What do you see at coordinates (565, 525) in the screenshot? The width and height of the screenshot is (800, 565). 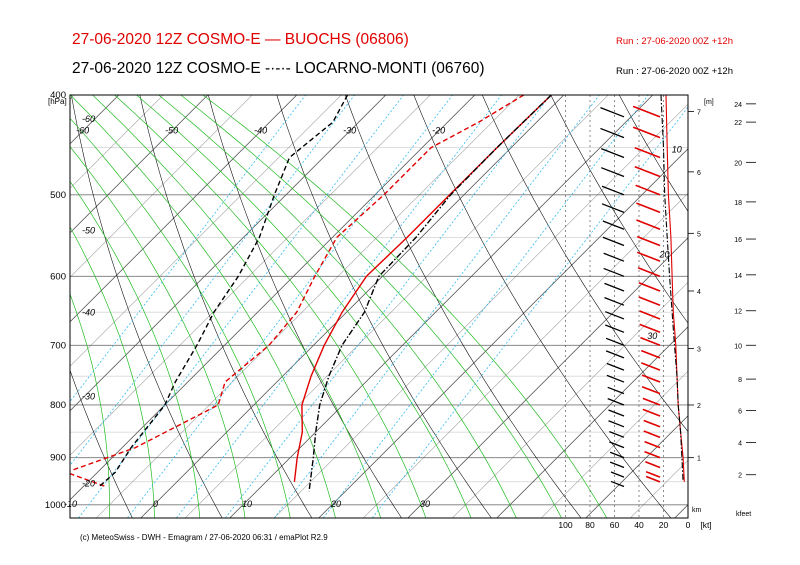 I see `wind-tick-label: 100` at bounding box center [565, 525].